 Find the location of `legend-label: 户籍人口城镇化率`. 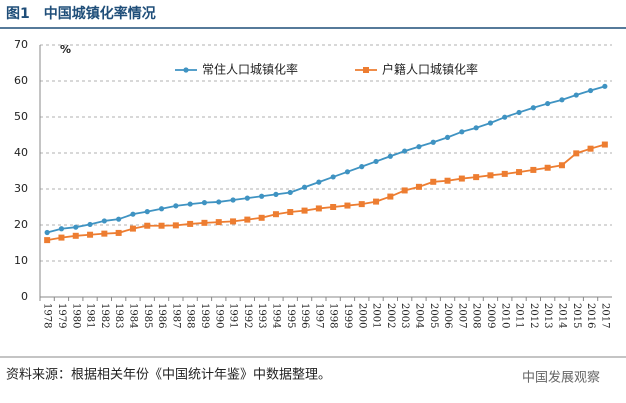

legend-label: 户籍人口城镇化率 is located at coordinates (430, 69).